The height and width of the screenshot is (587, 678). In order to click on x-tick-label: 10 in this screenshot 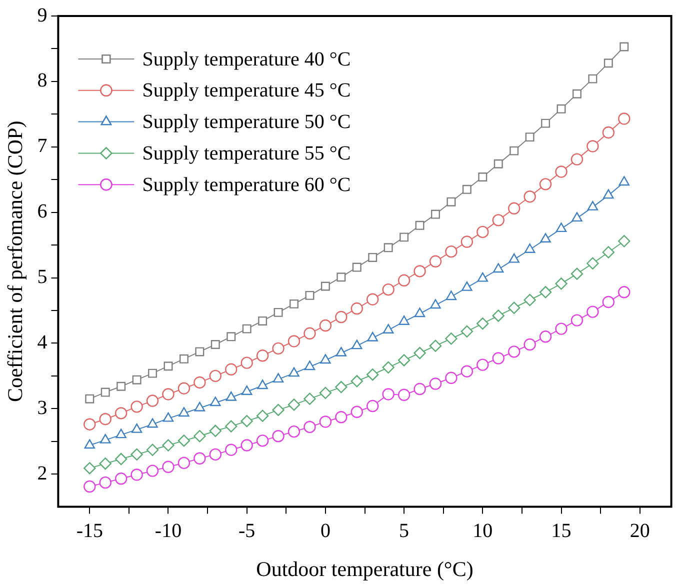, I will do `click(482, 531)`.